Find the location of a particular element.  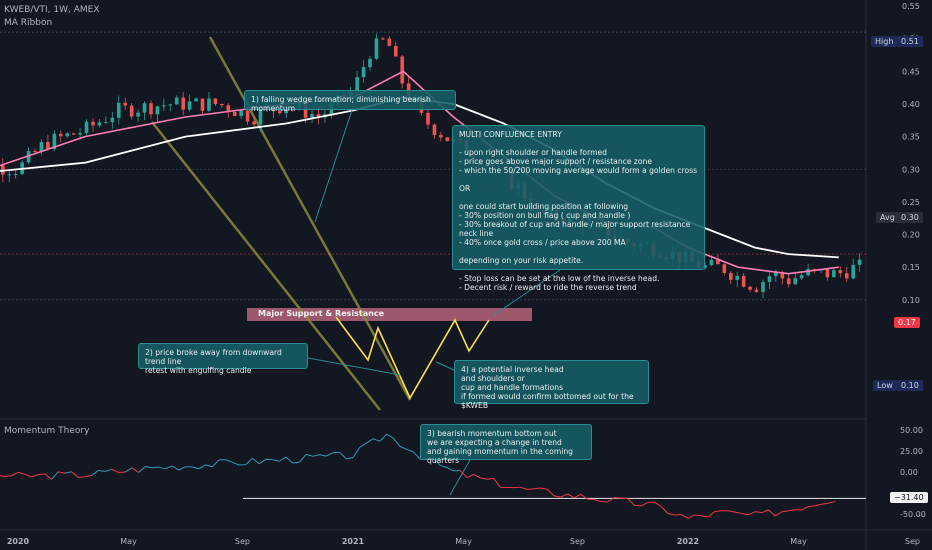

price-tick-label: 0.40 is located at coordinates (911, 104).